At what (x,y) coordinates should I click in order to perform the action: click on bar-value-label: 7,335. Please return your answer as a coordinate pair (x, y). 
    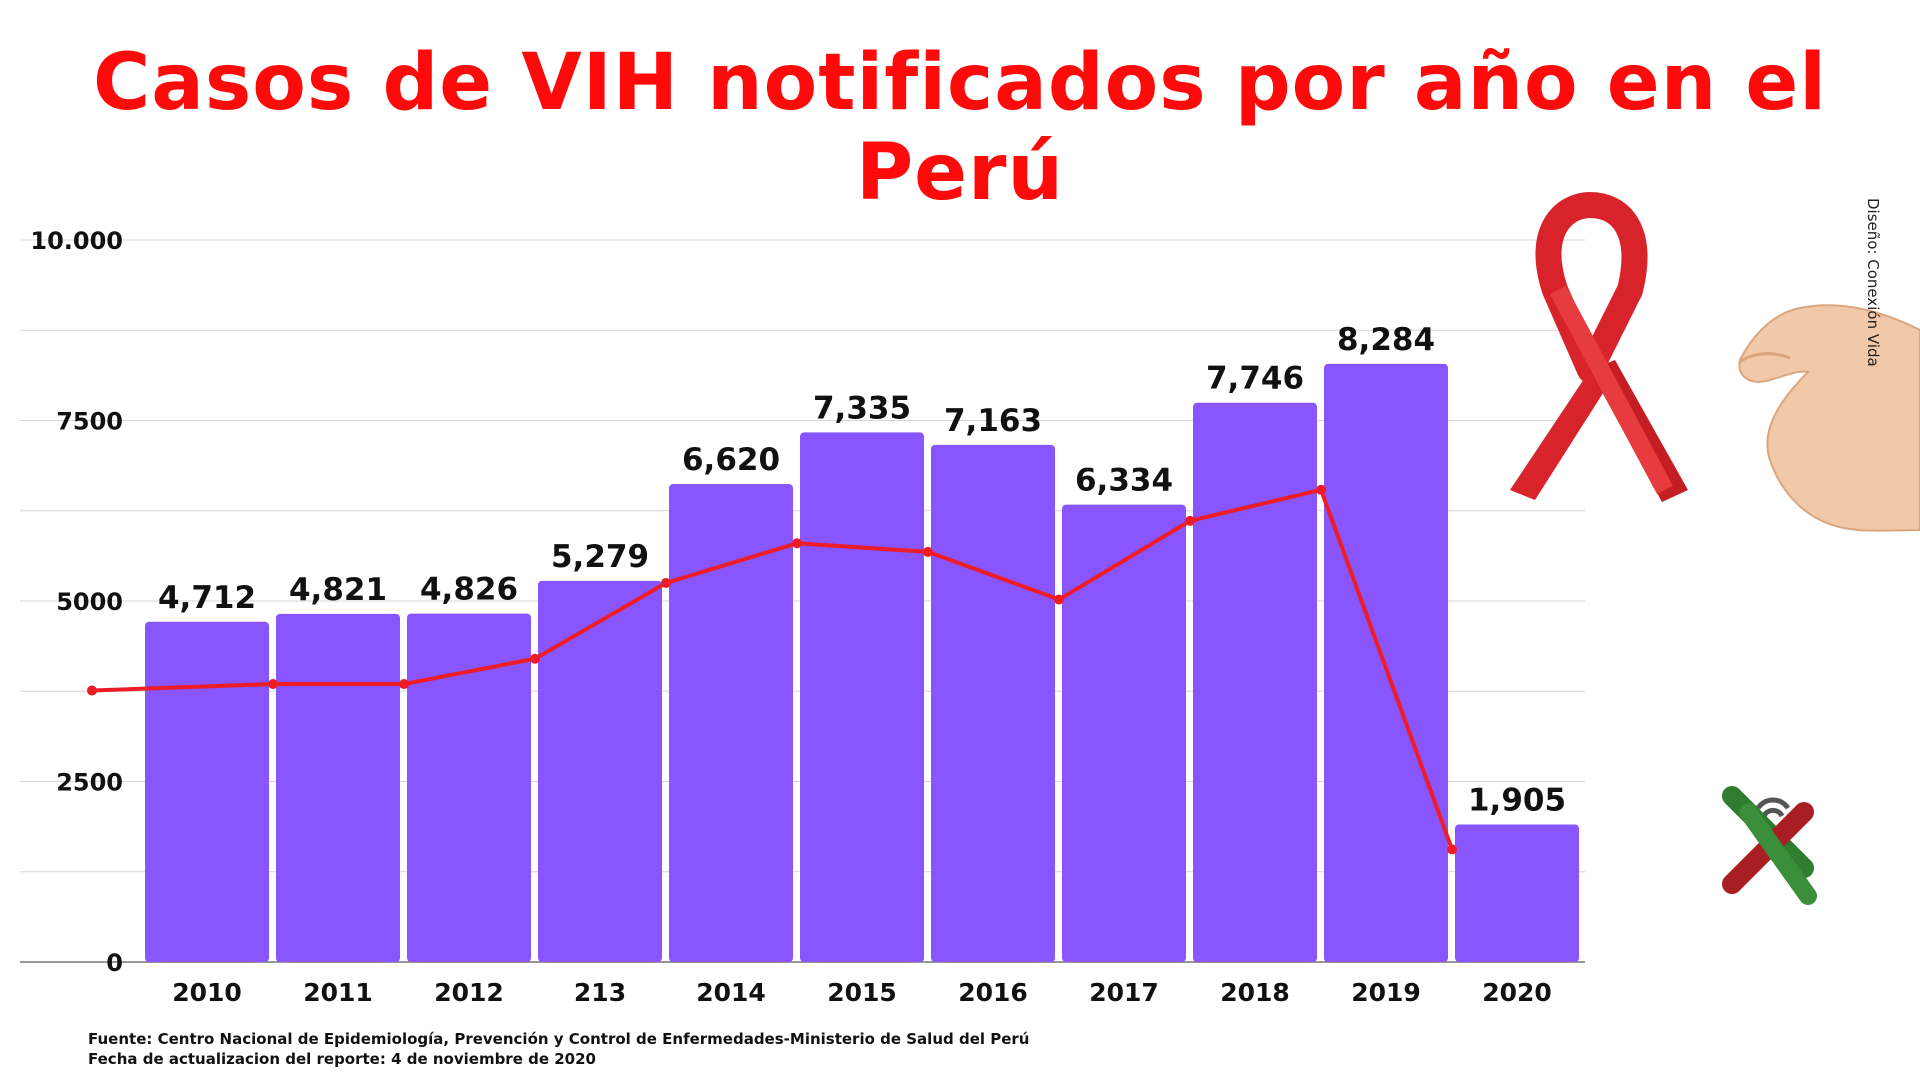
    Looking at the image, I should click on (862, 408).